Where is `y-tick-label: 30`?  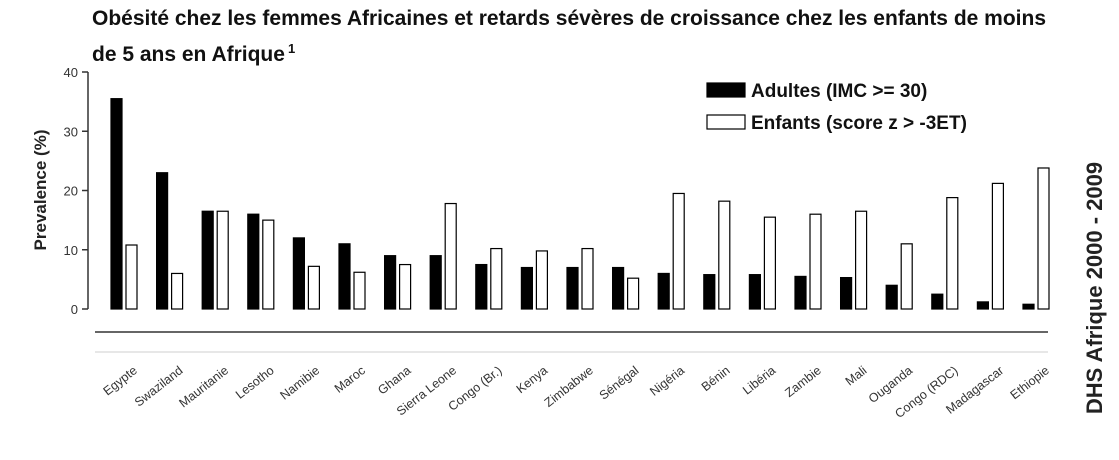 y-tick-label: 30 is located at coordinates (71, 131).